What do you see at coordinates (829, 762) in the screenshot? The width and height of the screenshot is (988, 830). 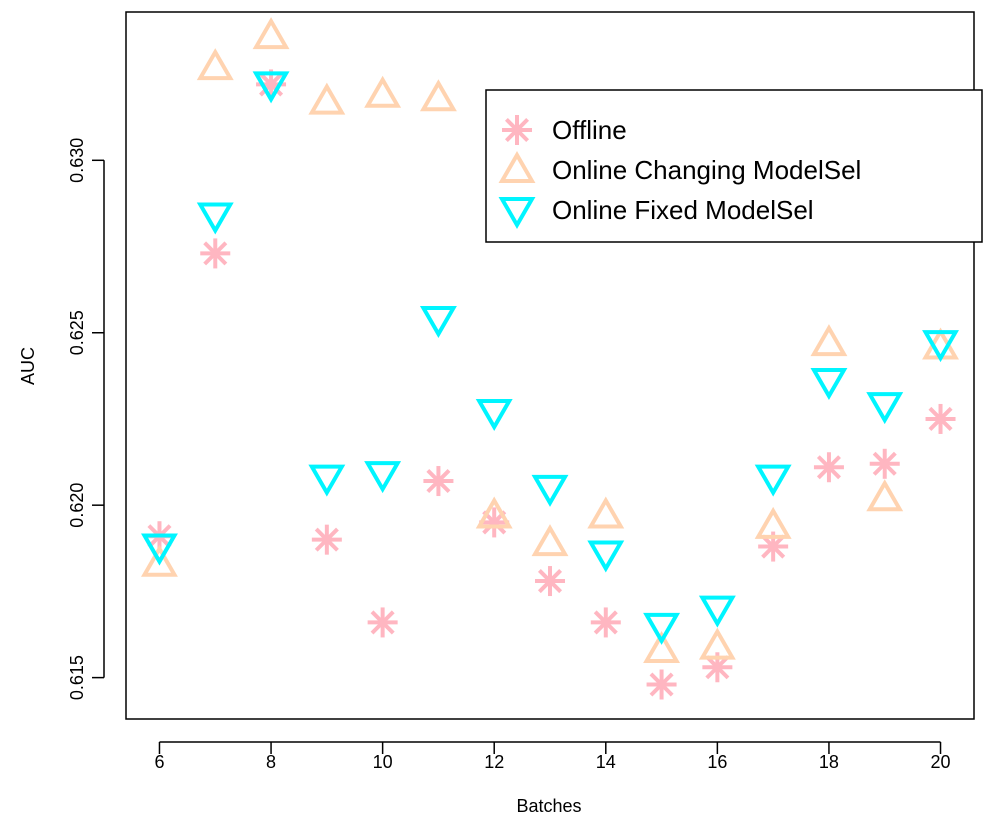 I see `x-tick-label: 18` at bounding box center [829, 762].